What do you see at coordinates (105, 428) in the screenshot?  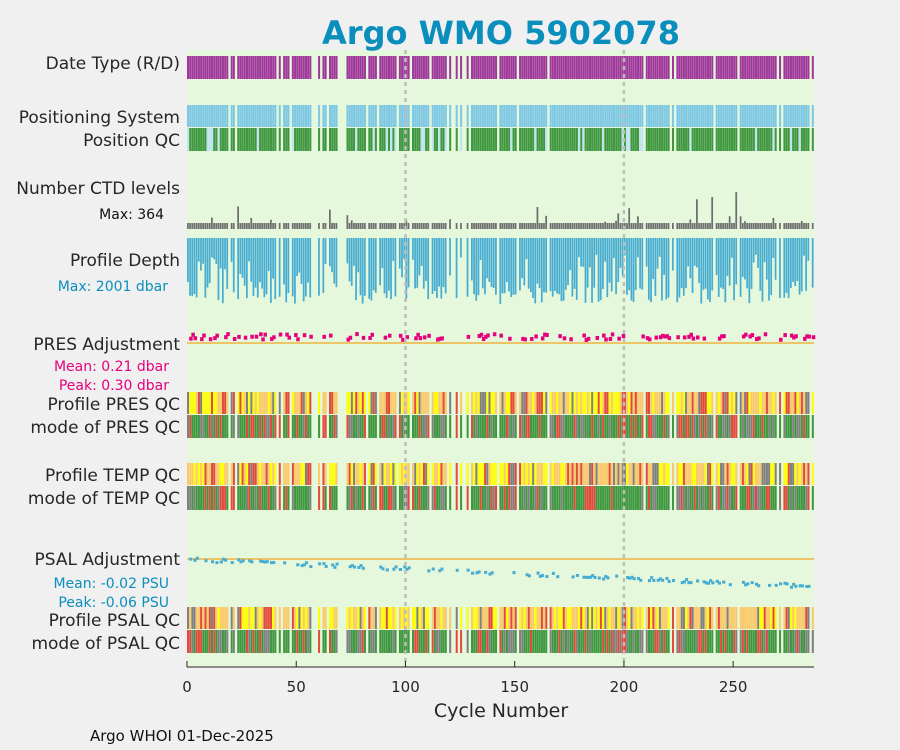 I see `row-label-mode-pres-qc: mode of PRES QC` at bounding box center [105, 428].